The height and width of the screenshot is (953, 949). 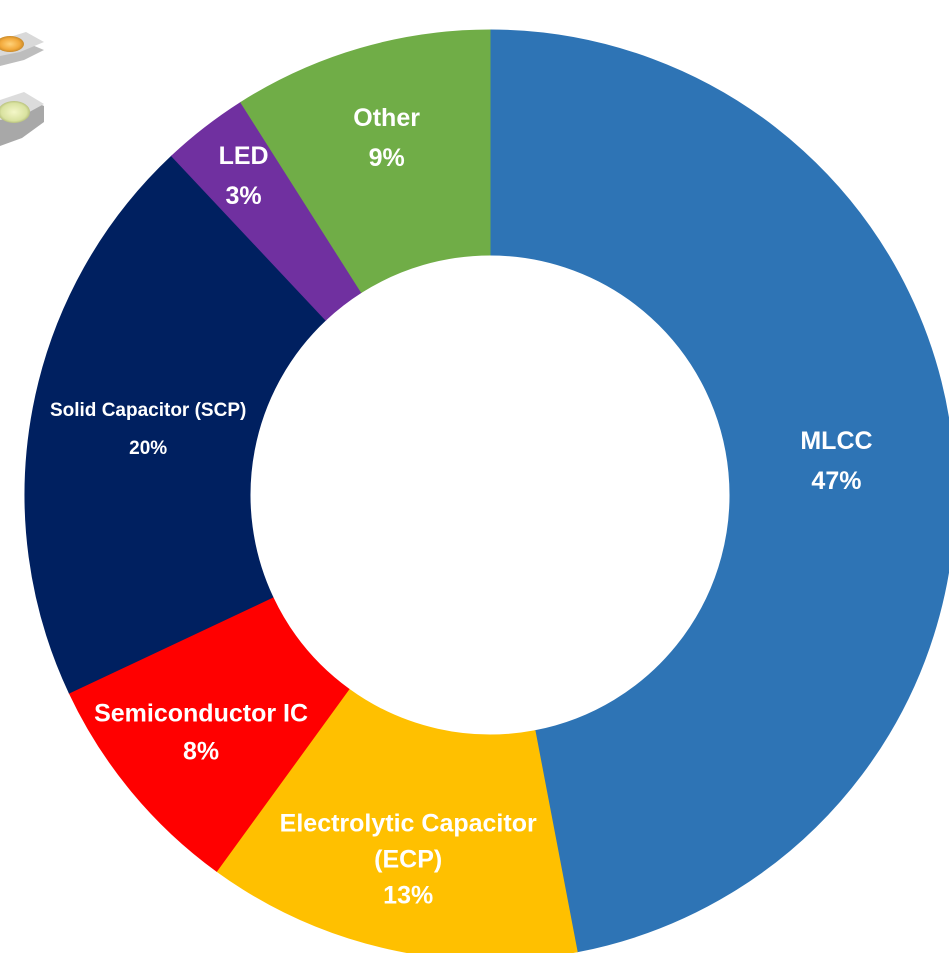 What do you see at coordinates (148, 448) in the screenshot?
I see `value-label-solid-capacitor-scp: 20%` at bounding box center [148, 448].